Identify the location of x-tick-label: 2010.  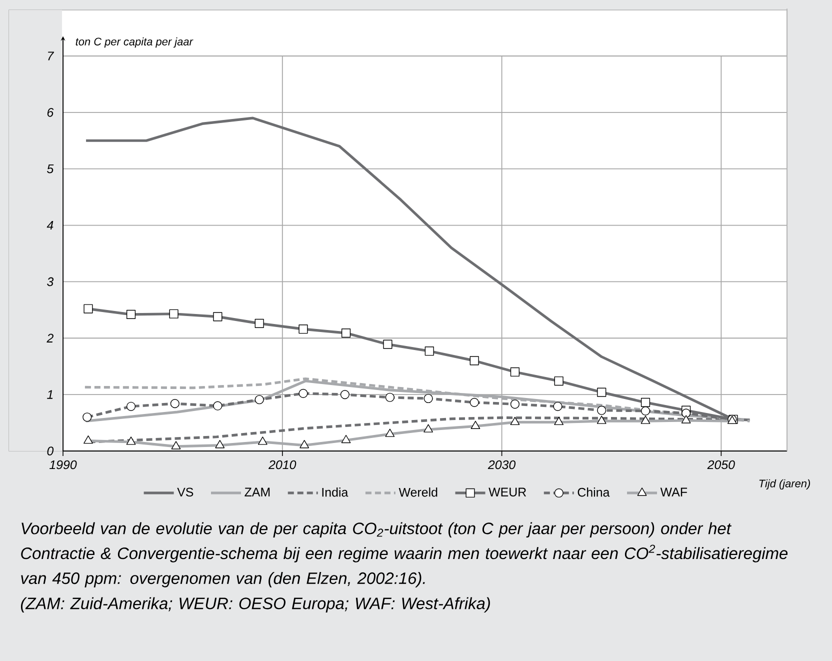
(282, 465).